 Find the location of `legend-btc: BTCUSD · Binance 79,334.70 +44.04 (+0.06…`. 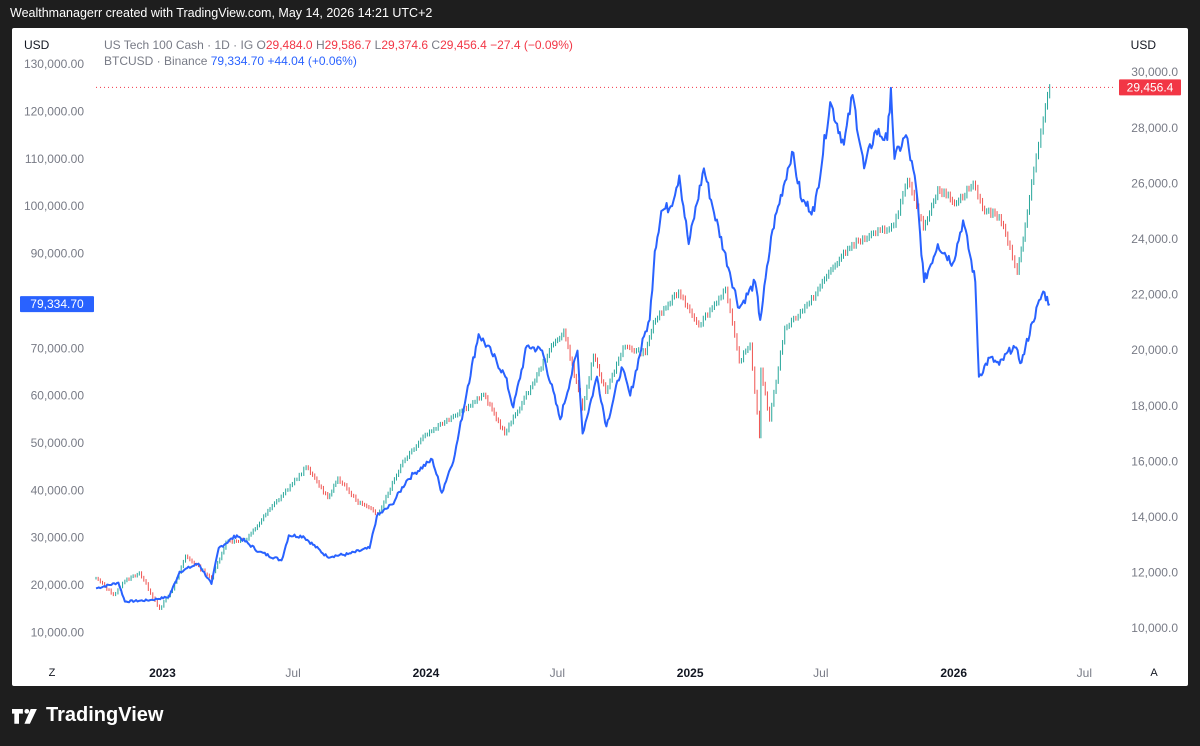

legend-btc: BTCUSD · Binance 79,334.70 +44.04 (+0.06… is located at coordinates (338, 61).